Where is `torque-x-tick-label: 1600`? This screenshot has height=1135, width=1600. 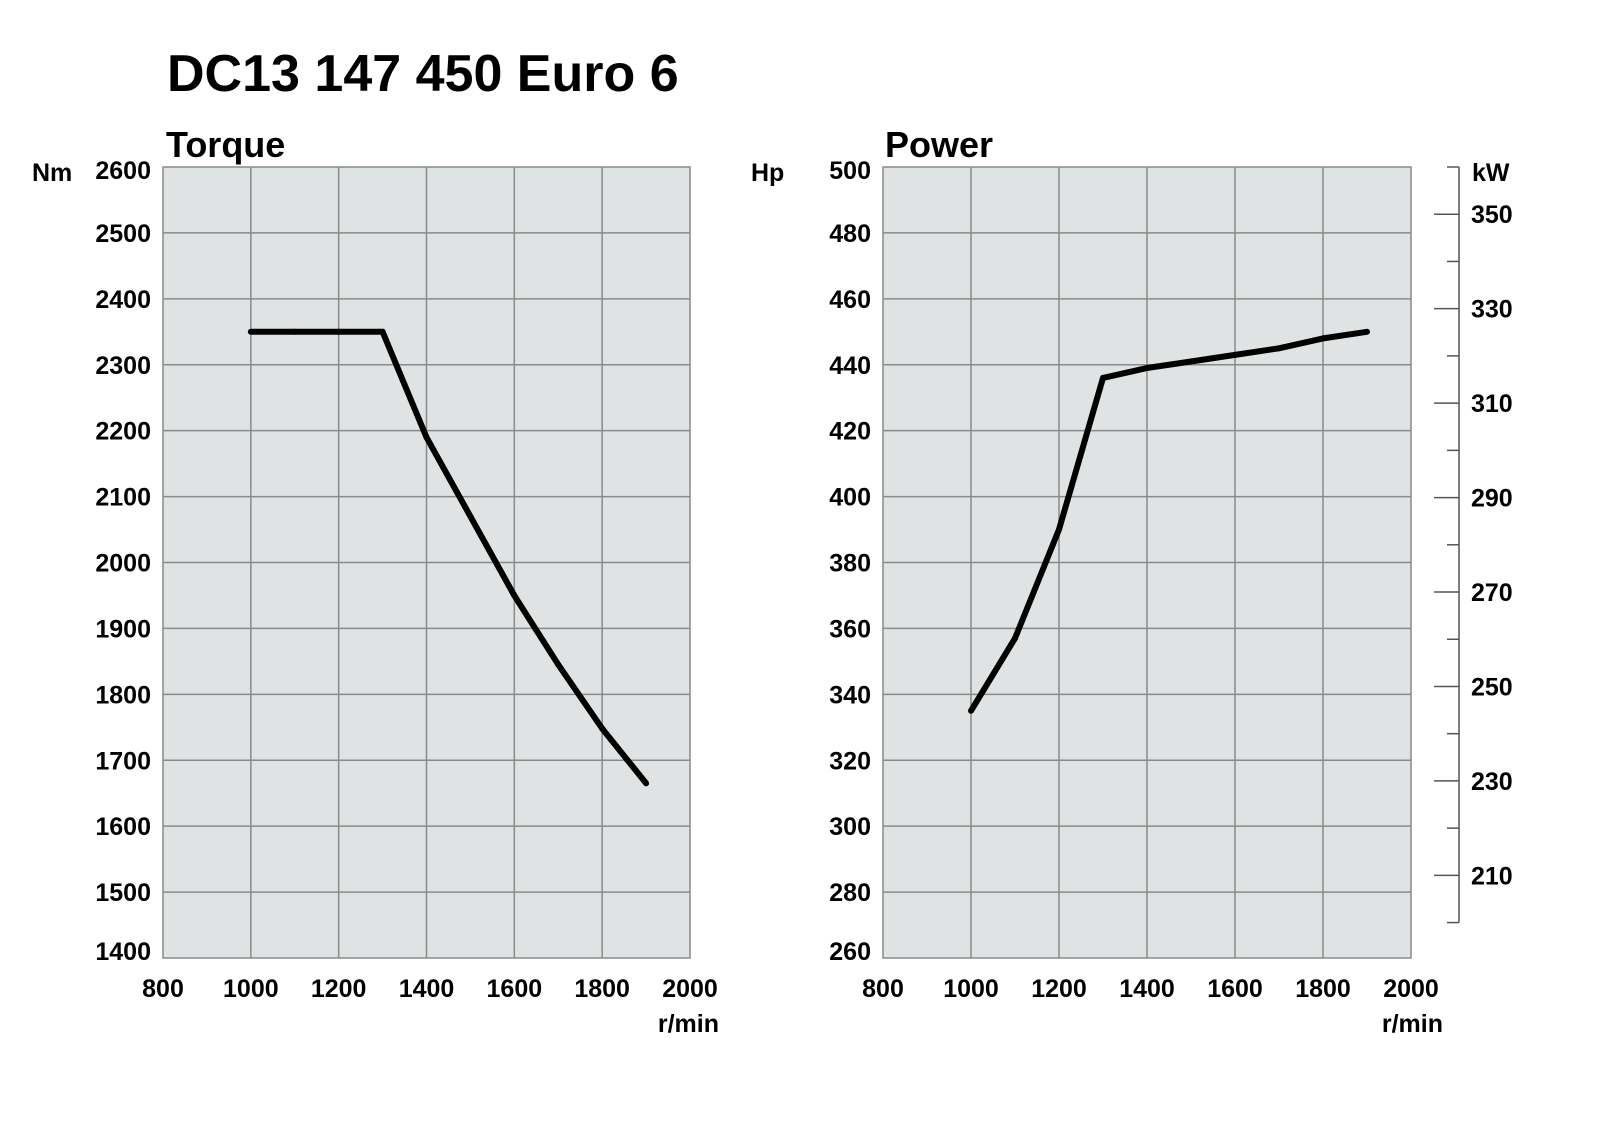
torque-x-tick-label: 1600 is located at coordinates (515, 989).